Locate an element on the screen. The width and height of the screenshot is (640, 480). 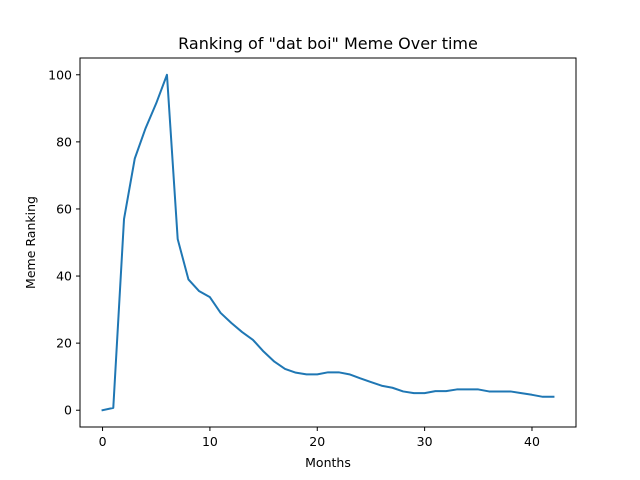
y-axis-ticks: 0 20 40 60 80 100 is located at coordinates (64, 242).